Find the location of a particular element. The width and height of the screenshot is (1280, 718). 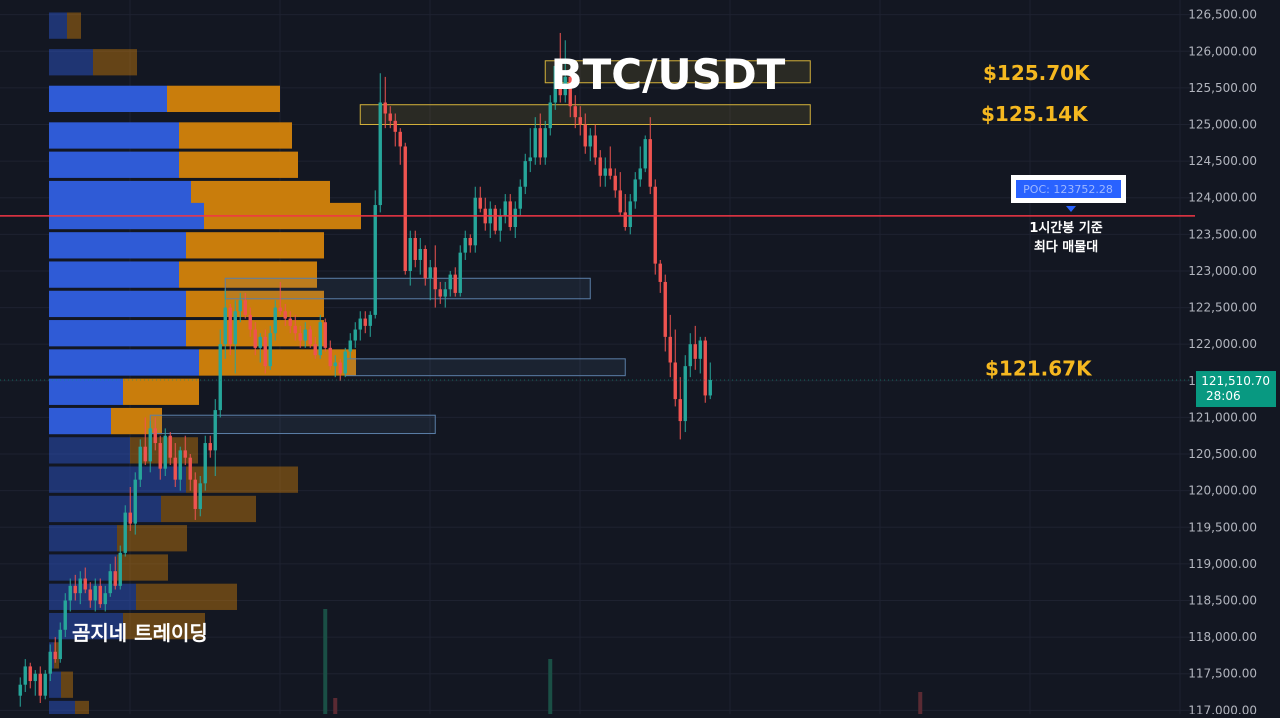

level-label-125700: $125.70K is located at coordinates (1037, 73).